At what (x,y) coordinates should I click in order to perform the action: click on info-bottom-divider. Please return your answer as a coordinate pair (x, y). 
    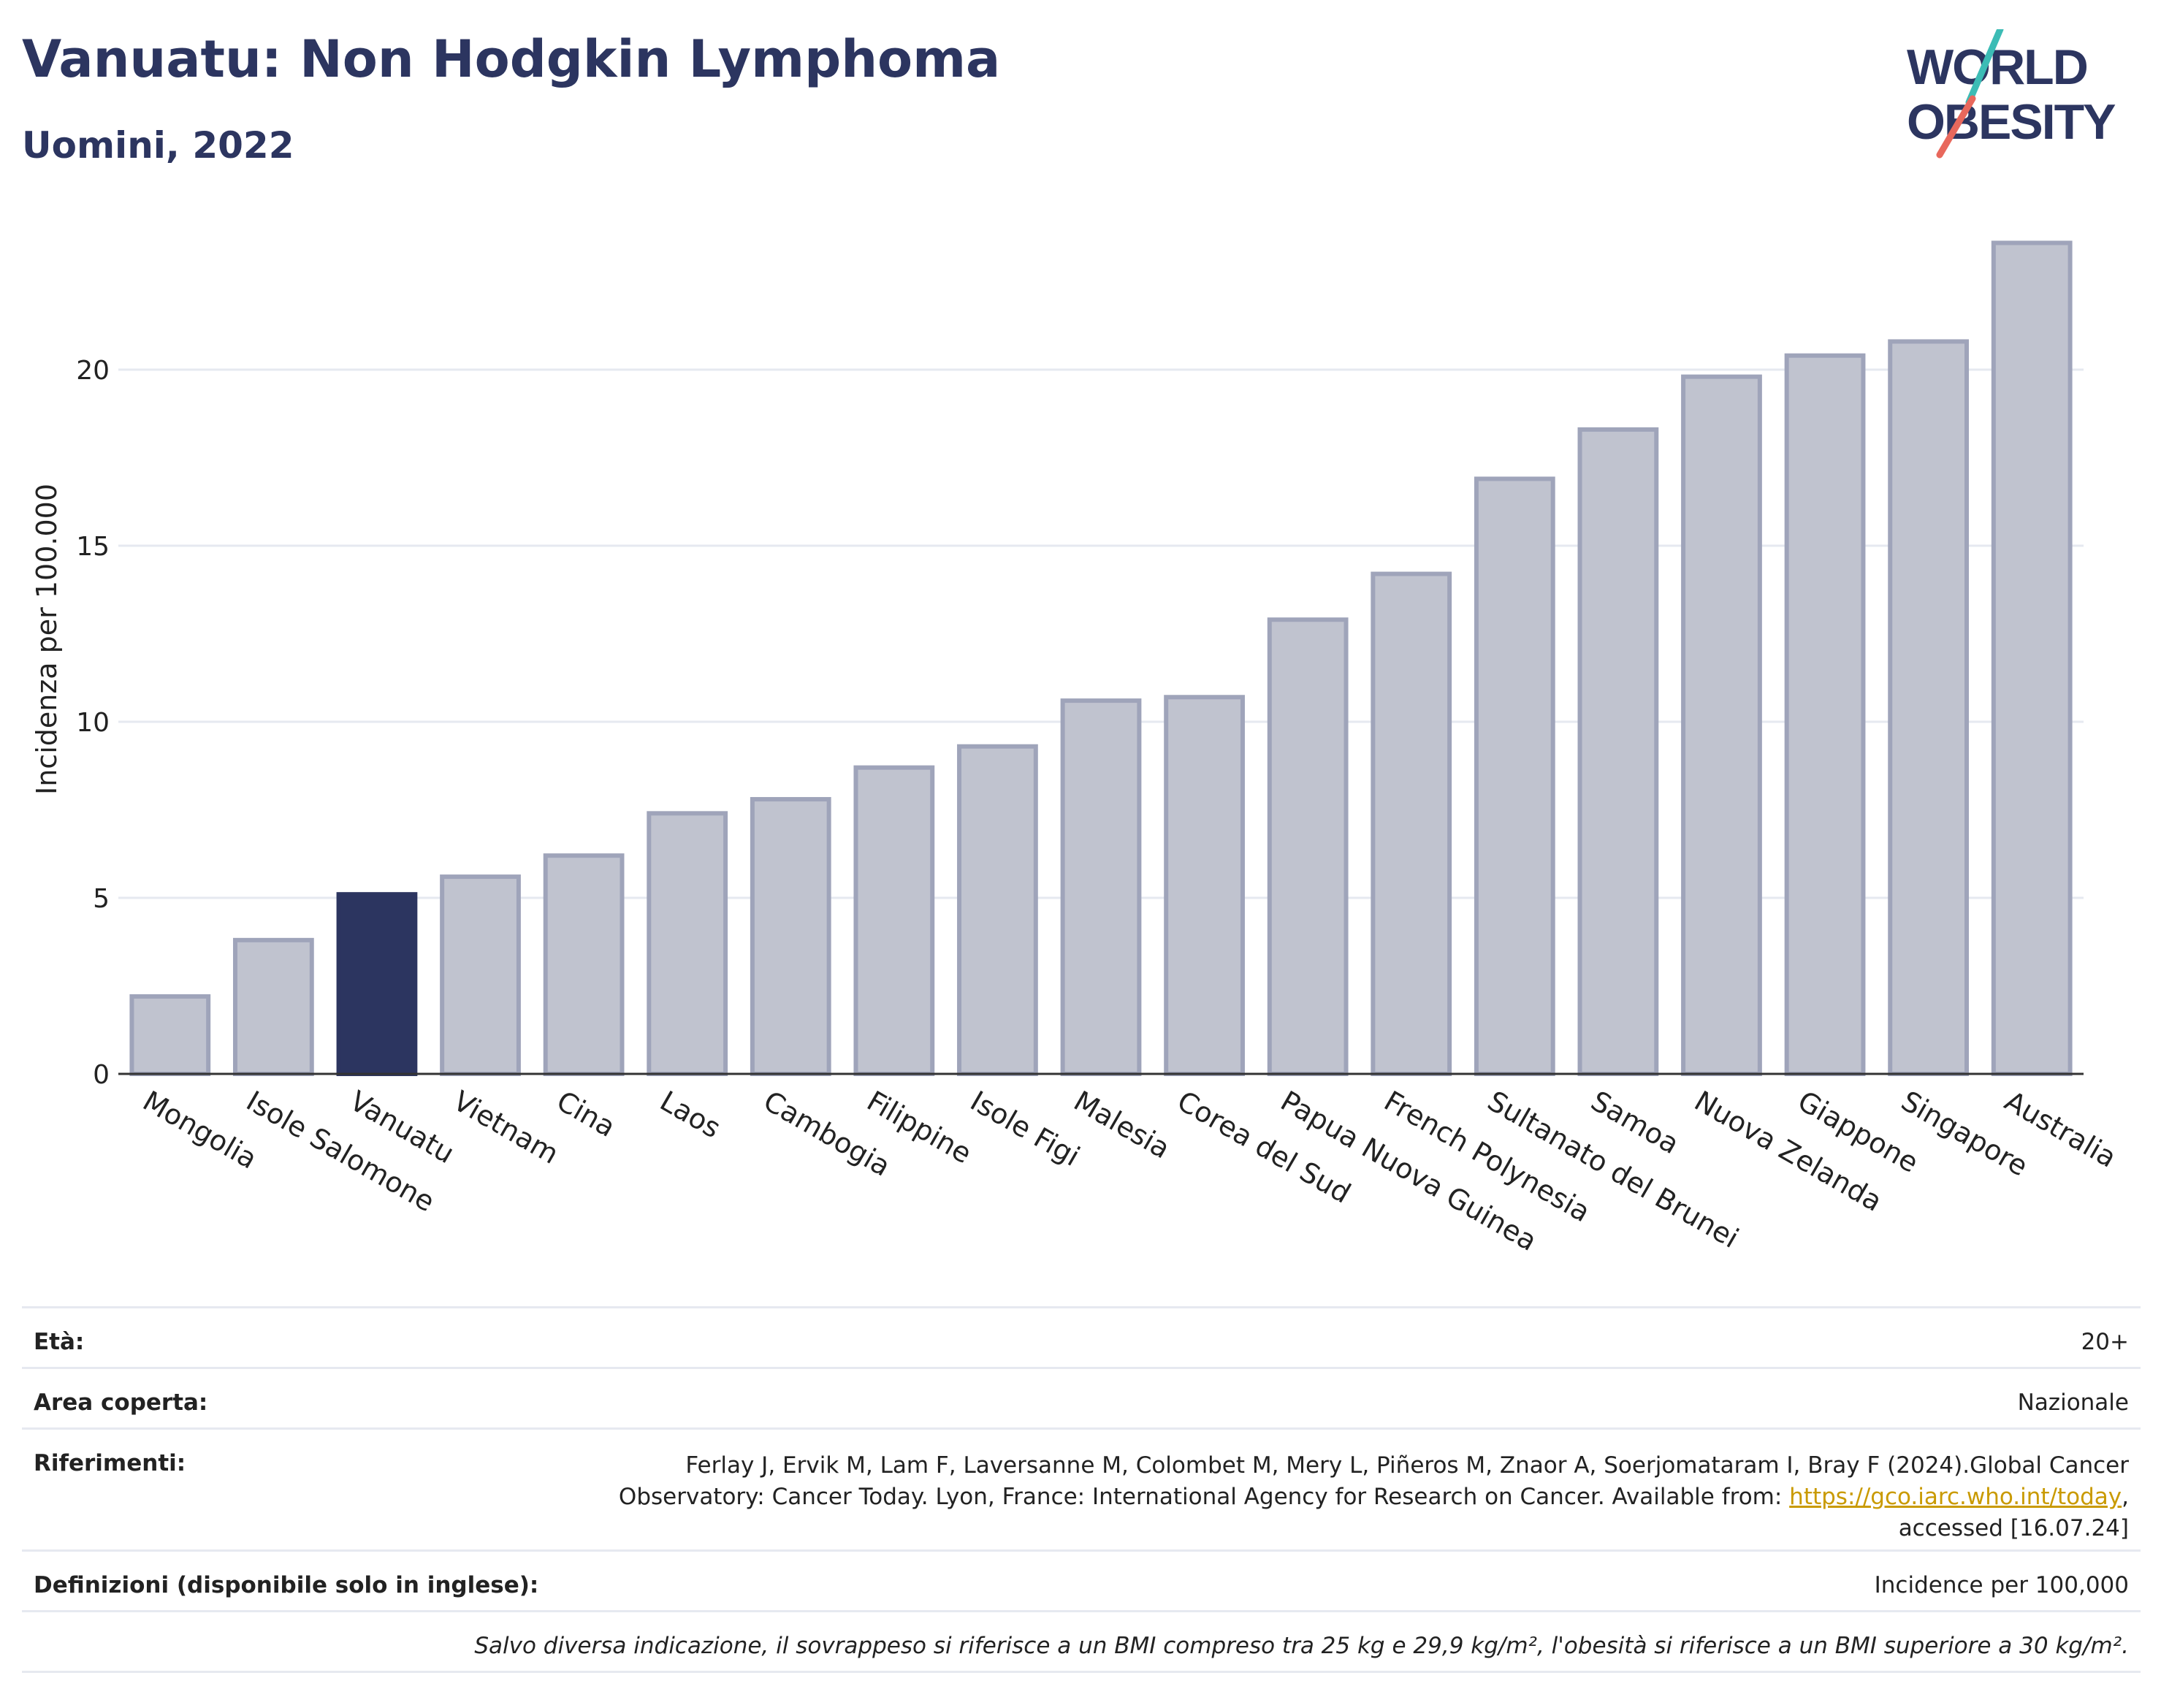
    Looking at the image, I should click on (1081, 1672).